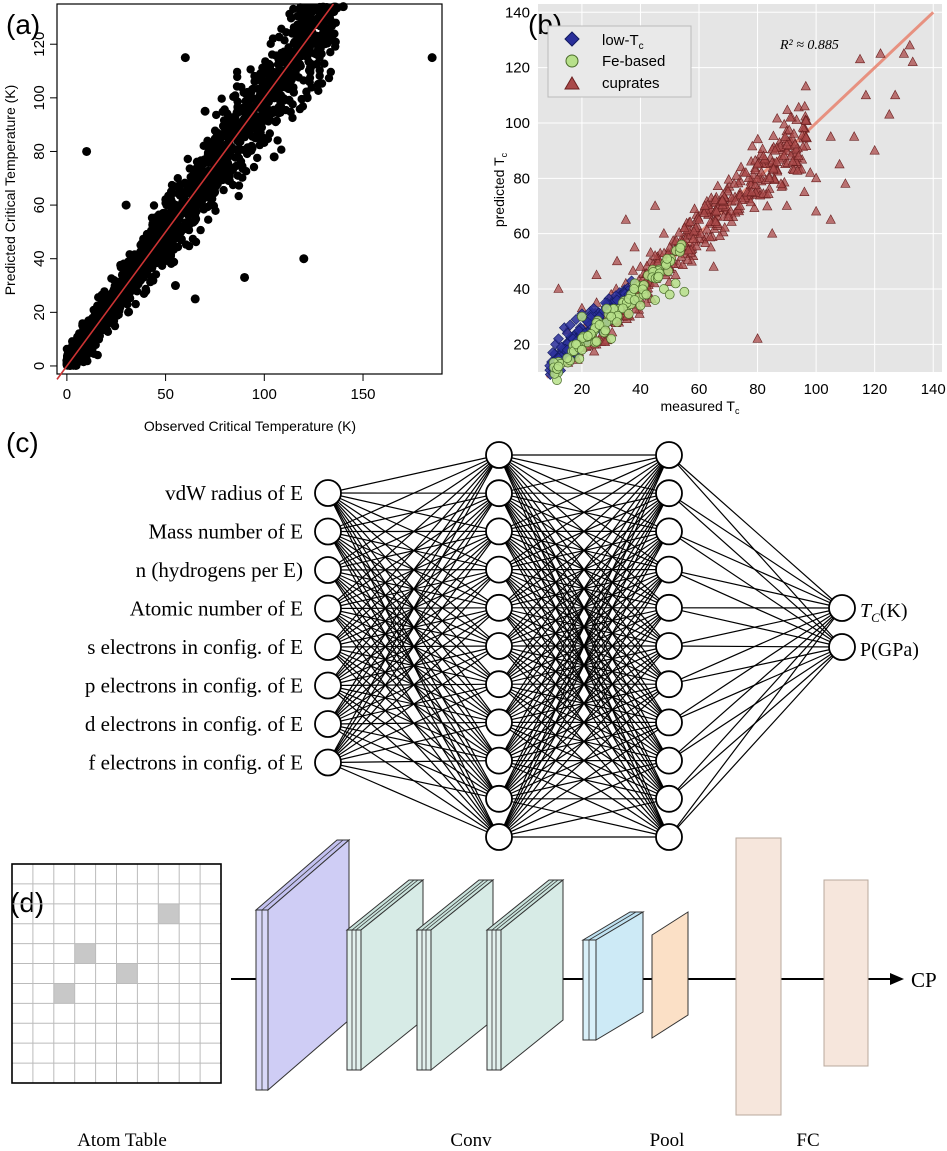 The image size is (947, 1151). Describe the element at coordinates (807, 1140) in the screenshot. I see `caption-fc: FC` at that location.